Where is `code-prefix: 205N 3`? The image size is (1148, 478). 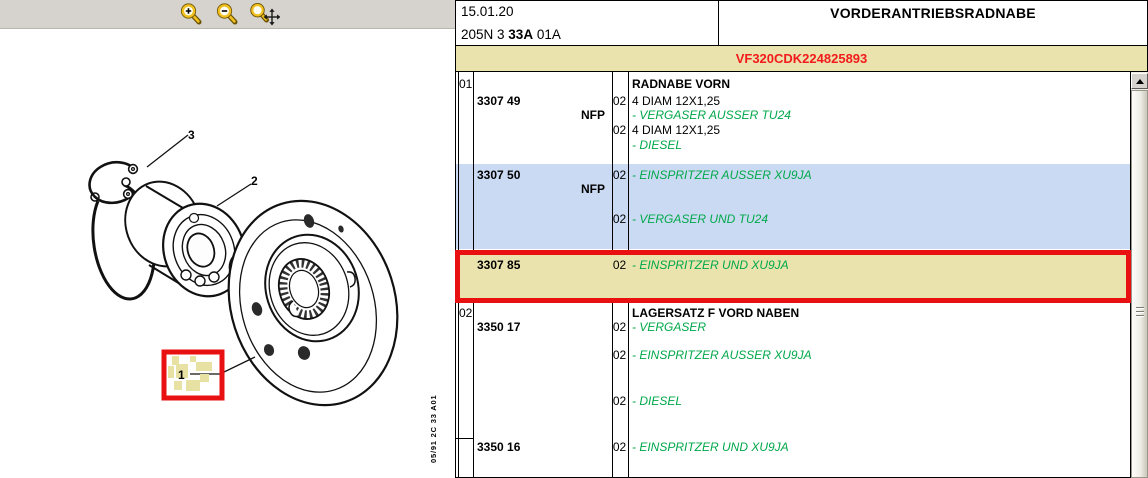
code-prefix: 205N 3 is located at coordinates (485, 34).